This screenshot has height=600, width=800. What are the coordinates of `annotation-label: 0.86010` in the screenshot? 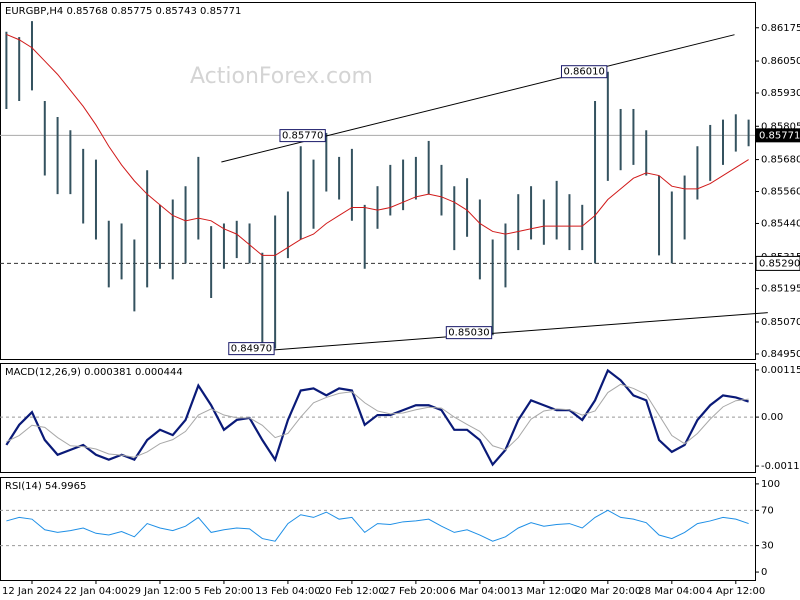 It's located at (583, 72).